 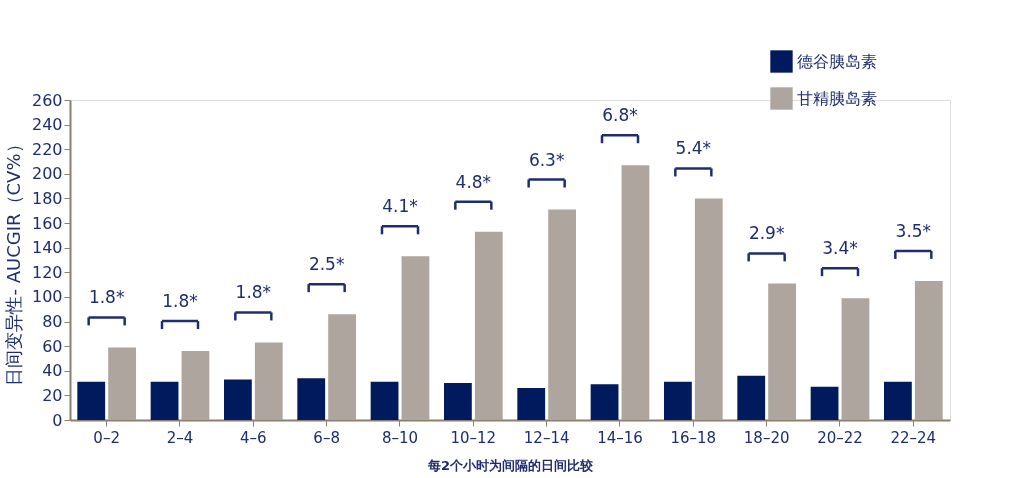 What do you see at coordinates (47, 149) in the screenshot?
I see `y-tick-label: 220` at bounding box center [47, 149].